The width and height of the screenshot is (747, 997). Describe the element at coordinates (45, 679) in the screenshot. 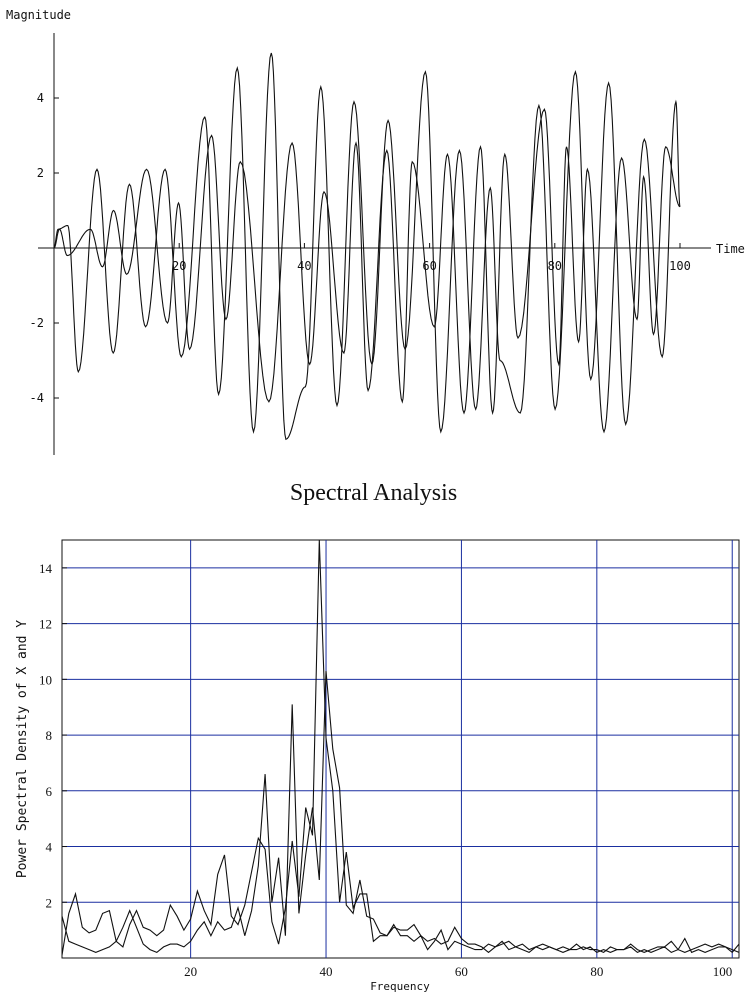

I see `y-tick-label: 10` at that location.